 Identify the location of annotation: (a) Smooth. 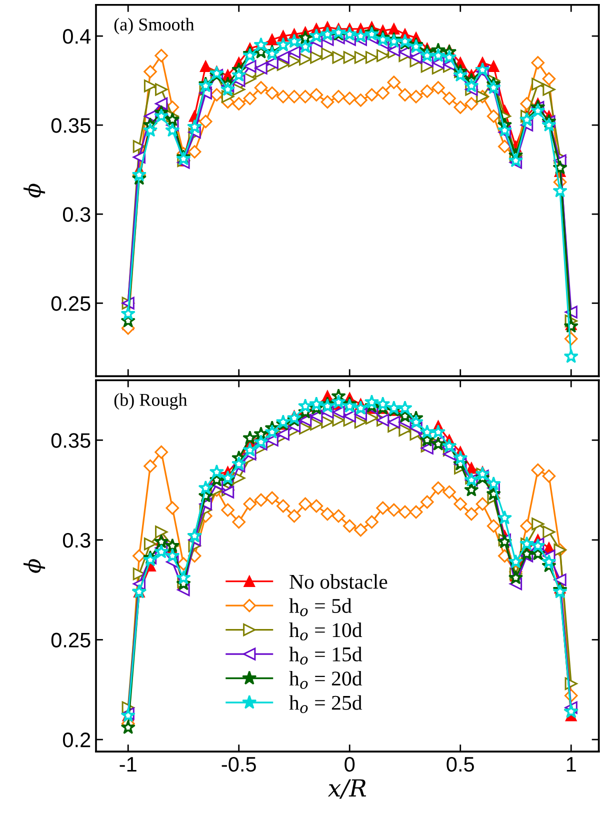
(154, 26).